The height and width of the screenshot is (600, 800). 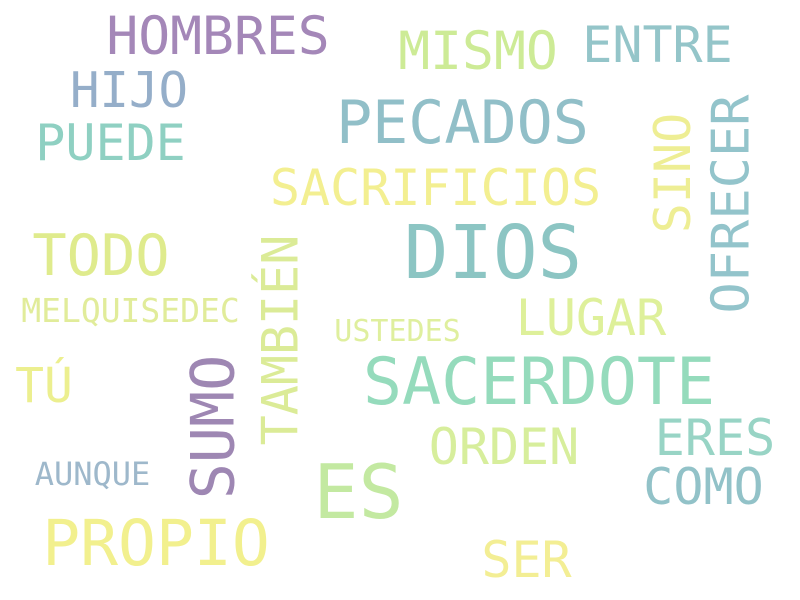 What do you see at coordinates (526, 560) in the screenshot?
I see `word-ser: SER` at bounding box center [526, 560].